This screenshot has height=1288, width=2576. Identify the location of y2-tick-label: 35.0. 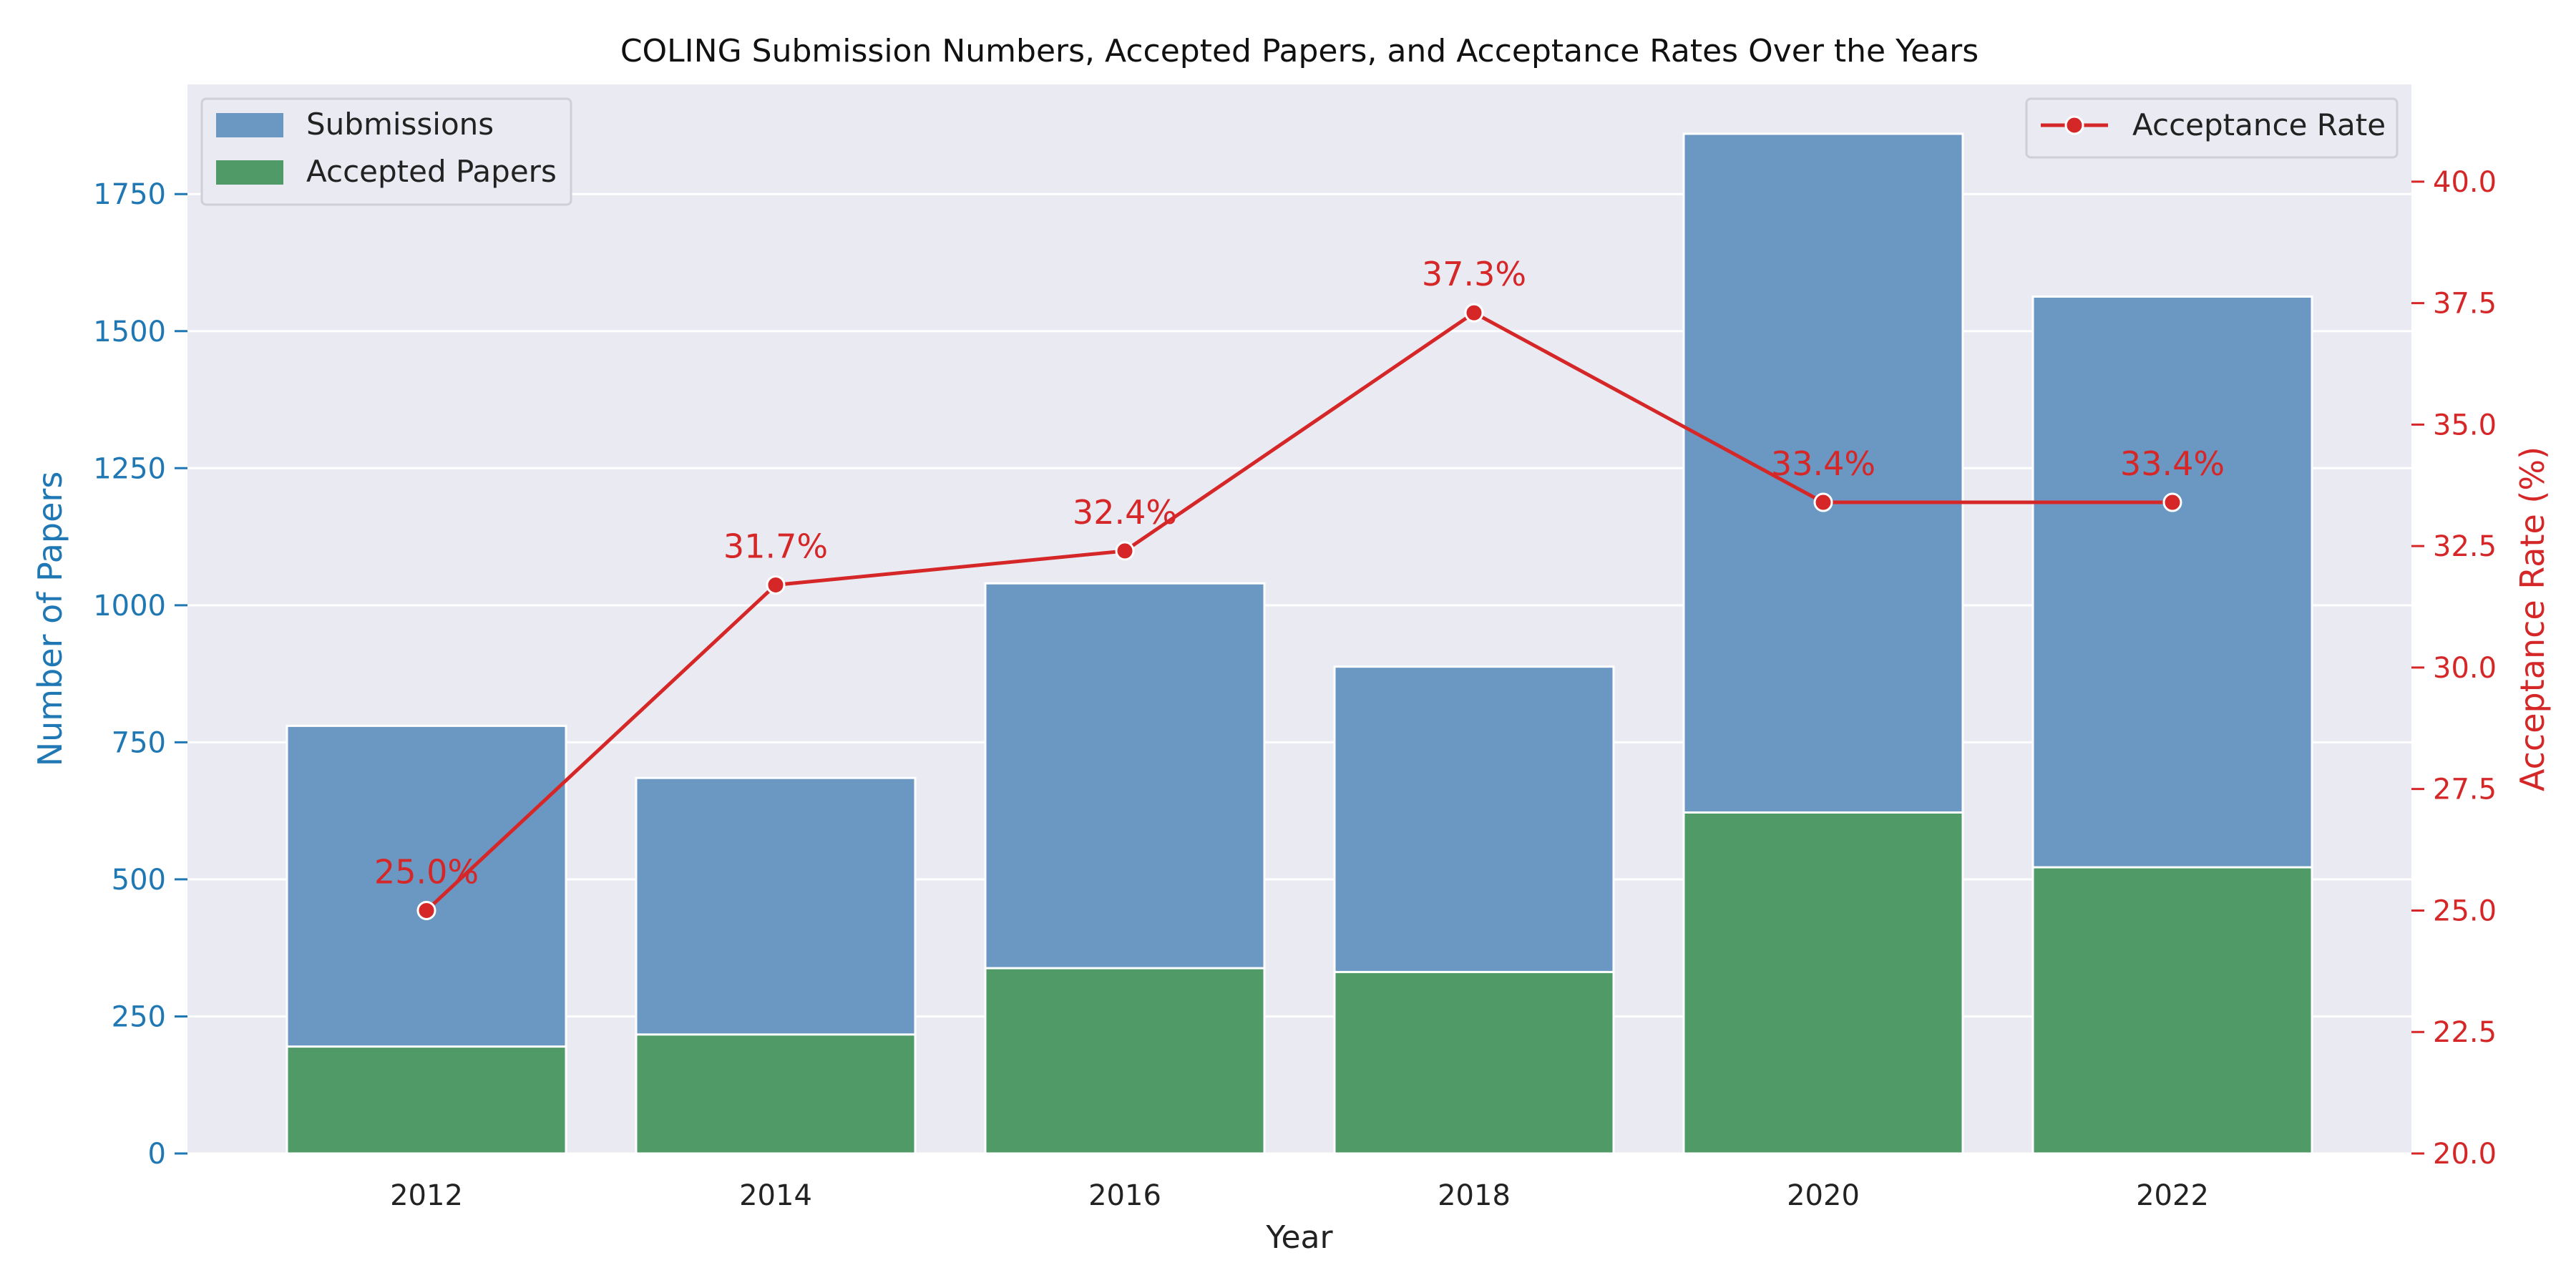
(2465, 425).